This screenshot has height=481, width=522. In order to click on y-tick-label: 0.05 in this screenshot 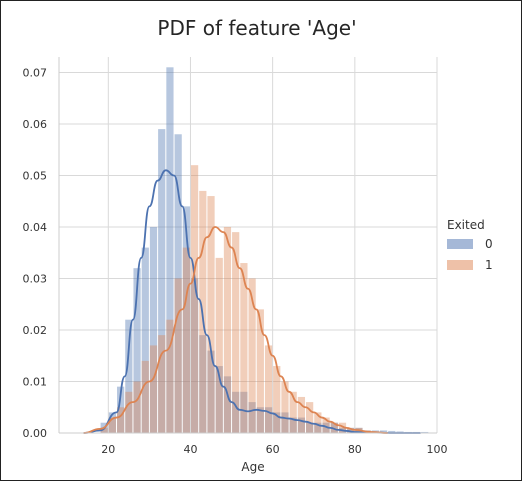, I will do `click(35, 175)`.